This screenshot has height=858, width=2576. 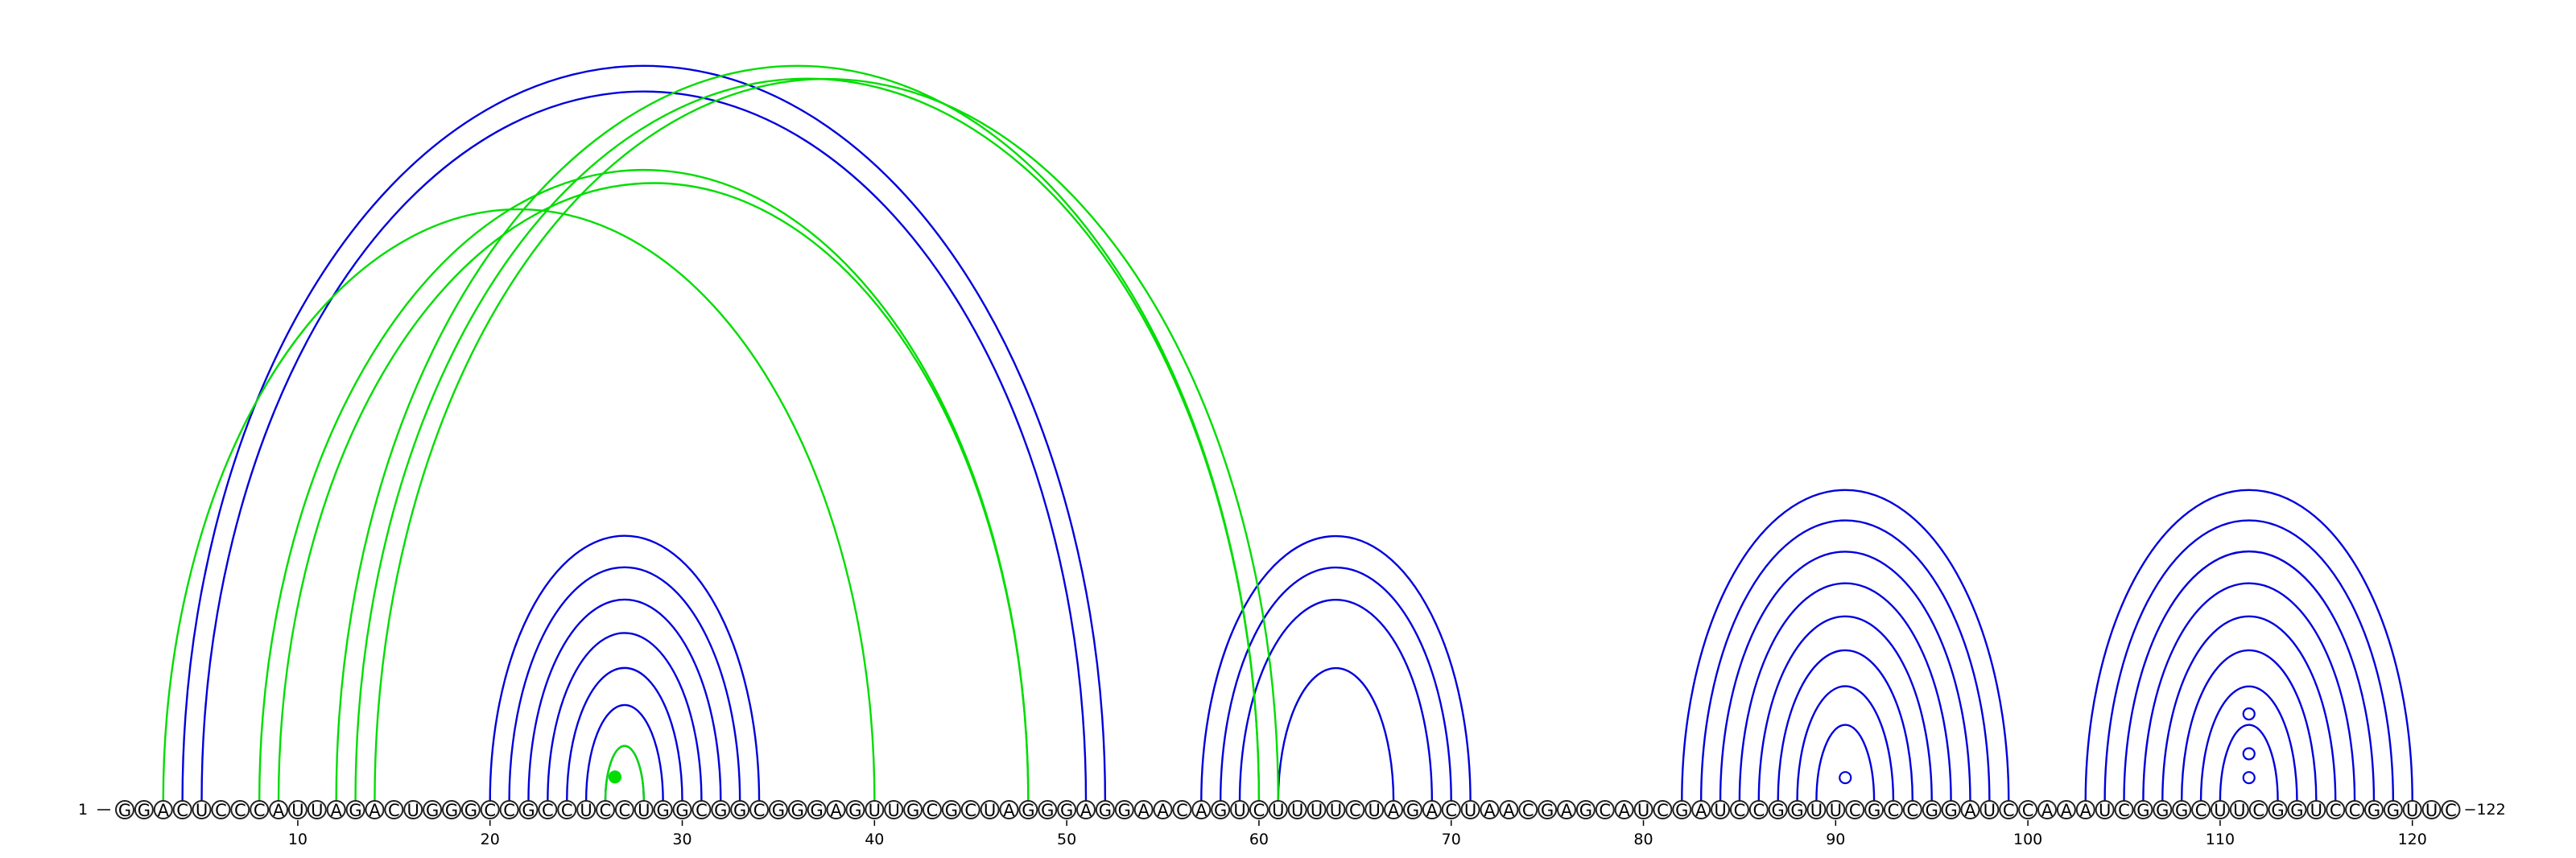 What do you see at coordinates (1585, 810) in the screenshot?
I see `nucleotide-77: G` at bounding box center [1585, 810].